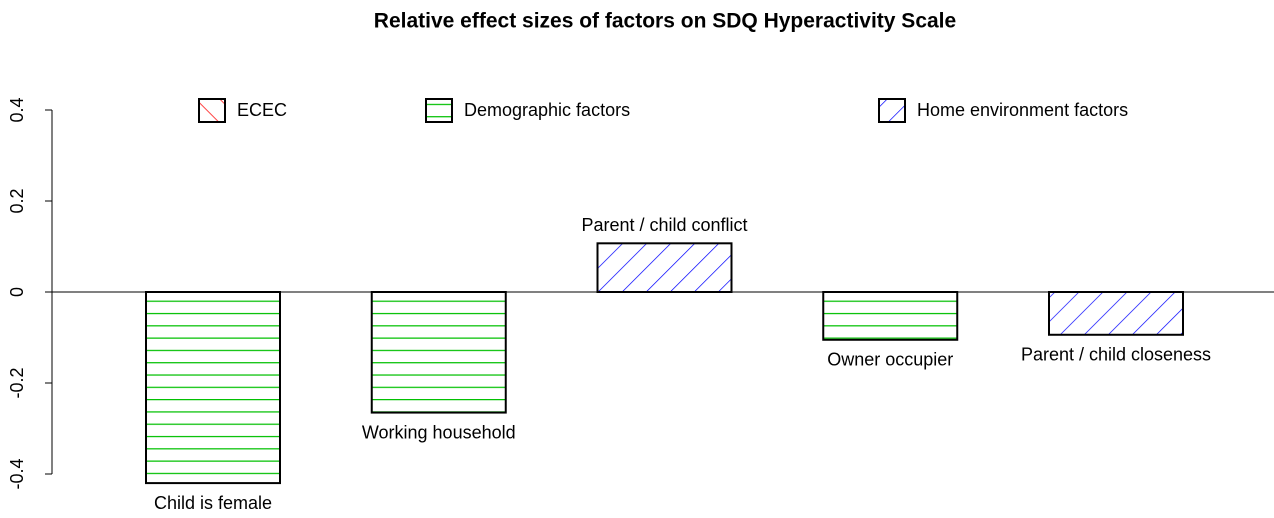 This screenshot has width=1274, height=518. What do you see at coordinates (17, 109) in the screenshot?
I see `y-tick-label: 0.4` at bounding box center [17, 109].